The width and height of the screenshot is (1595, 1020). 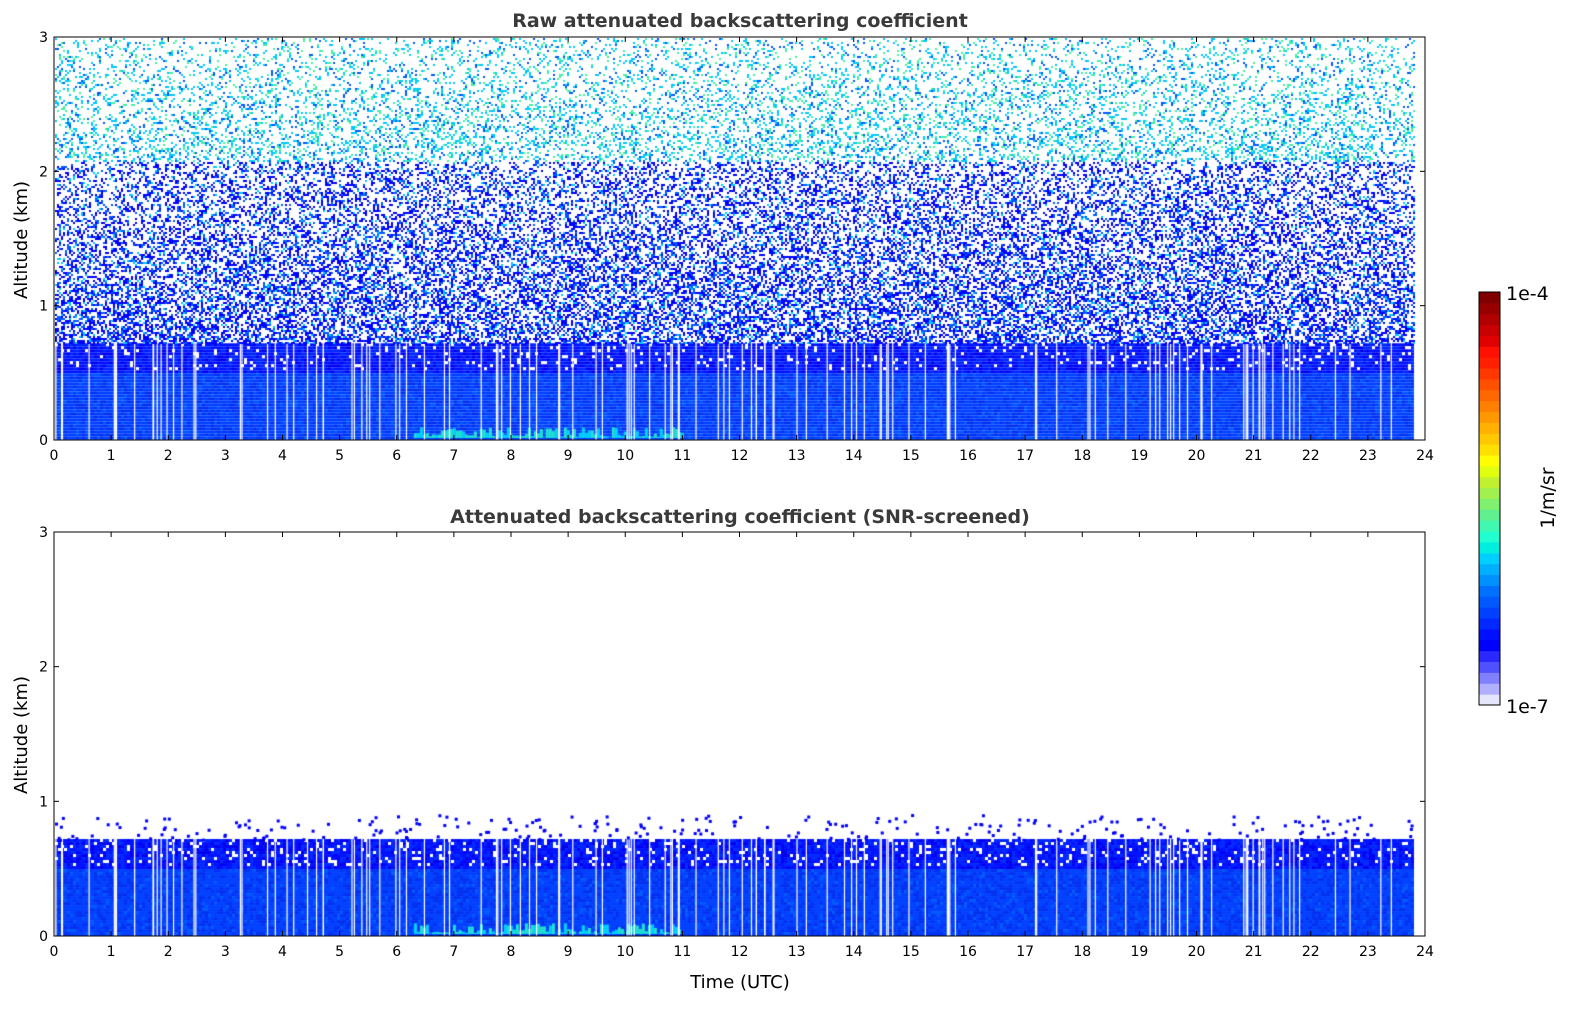 What do you see at coordinates (54, 456) in the screenshot?
I see `x-tick-label: 0` at bounding box center [54, 456].